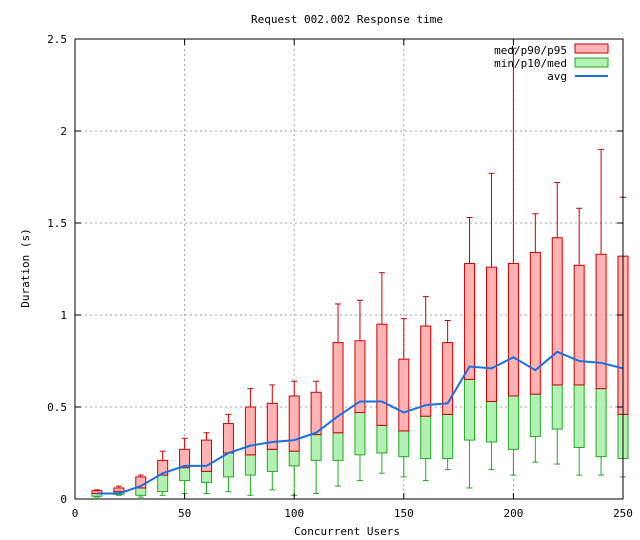 The image size is (640, 540). What do you see at coordinates (63, 315) in the screenshot?
I see `y-tick-label: 1` at bounding box center [63, 315].